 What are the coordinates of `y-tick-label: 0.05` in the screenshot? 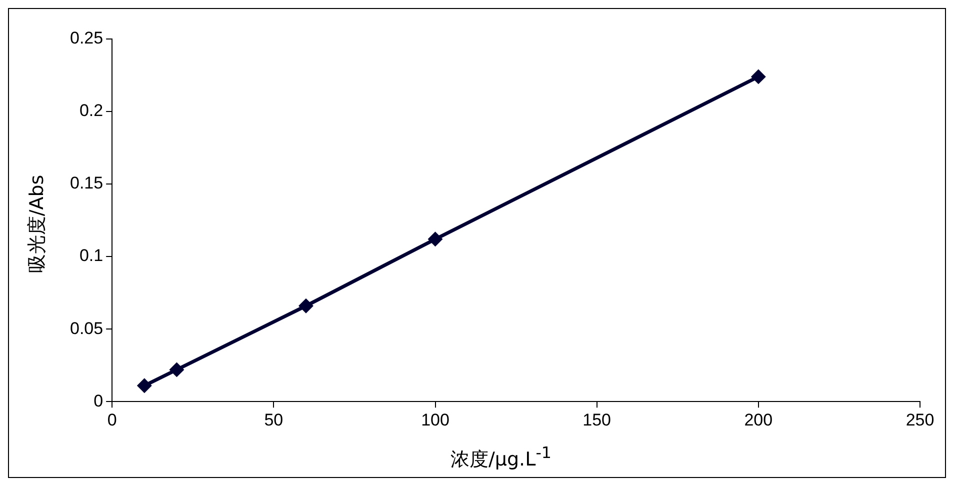 It's located at (87, 328).